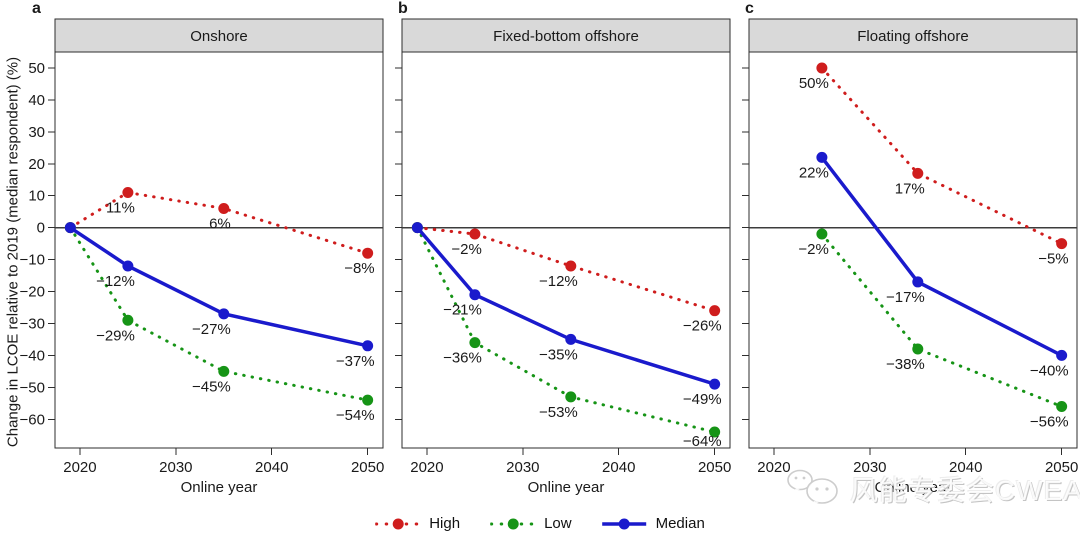 The height and width of the screenshot is (536, 1080). What do you see at coordinates (462, 310) in the screenshot?
I see `data-point-label: −21%` at bounding box center [462, 310].